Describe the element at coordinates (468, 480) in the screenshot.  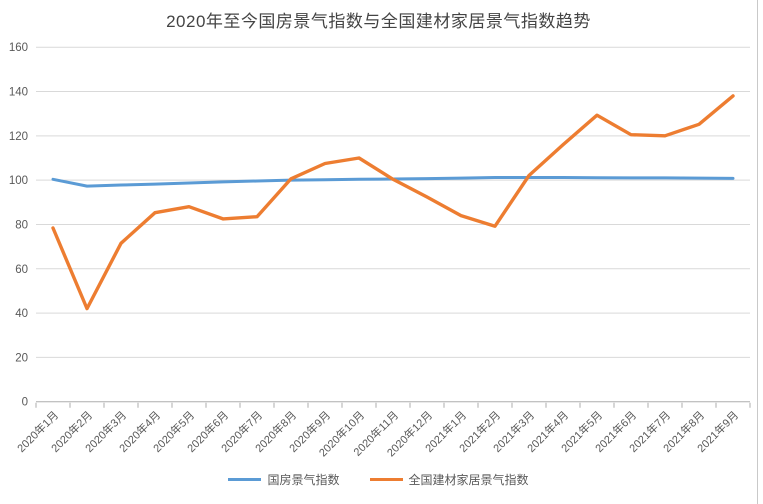
I see `legend-label-building-materials-index: 全国建材家居景气指数` at that location.